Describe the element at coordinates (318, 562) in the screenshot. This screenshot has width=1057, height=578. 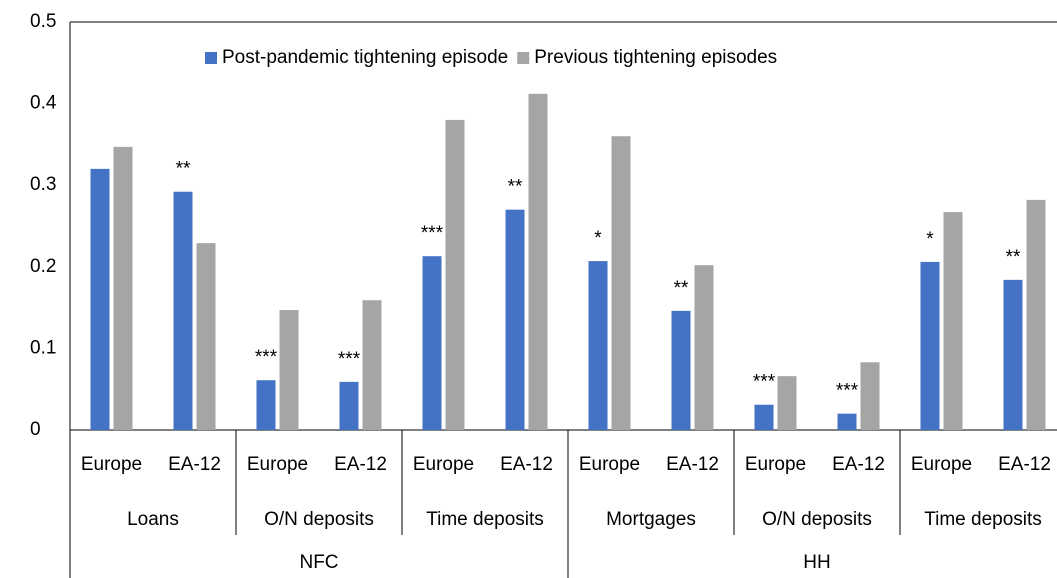
I see `sector-label: NFC` at that location.